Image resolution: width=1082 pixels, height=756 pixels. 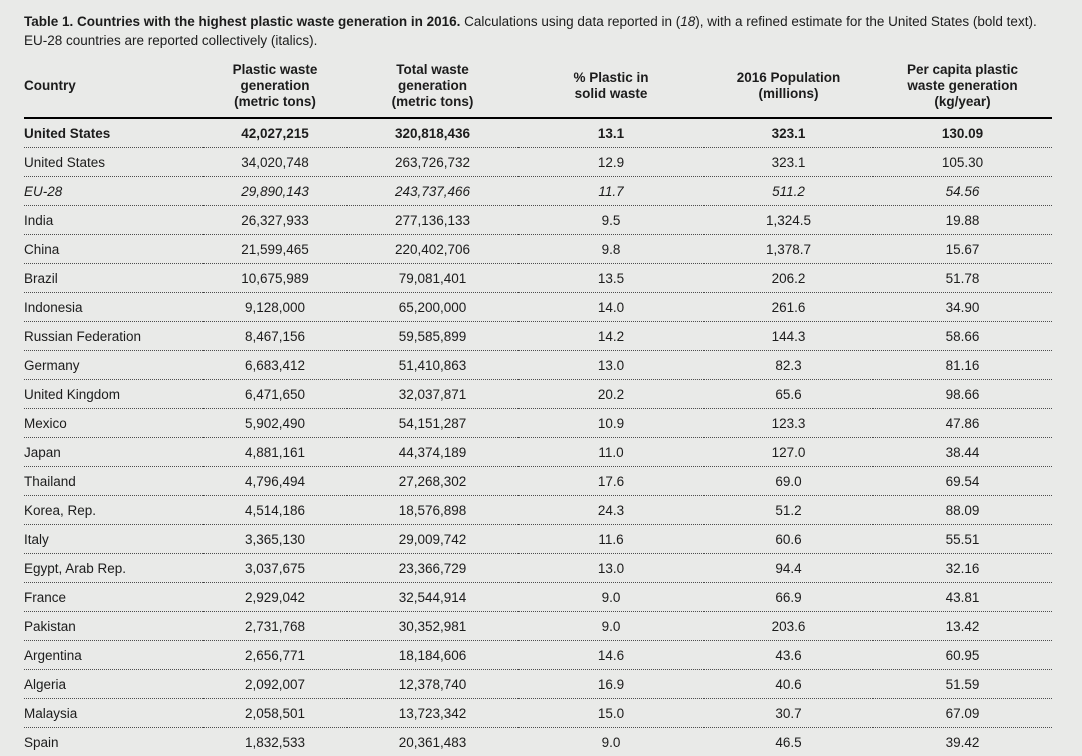 What do you see at coordinates (432, 452) in the screenshot?
I see `cell-total-waste-generation: 44,374,189` at bounding box center [432, 452].